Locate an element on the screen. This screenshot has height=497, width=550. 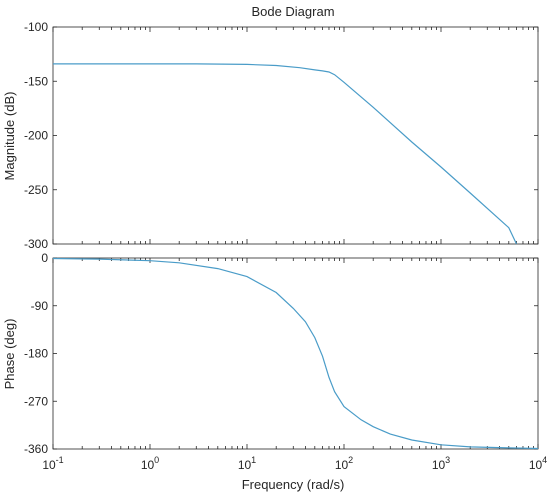
phase-y-tick-label: -180 is located at coordinates (36, 354).